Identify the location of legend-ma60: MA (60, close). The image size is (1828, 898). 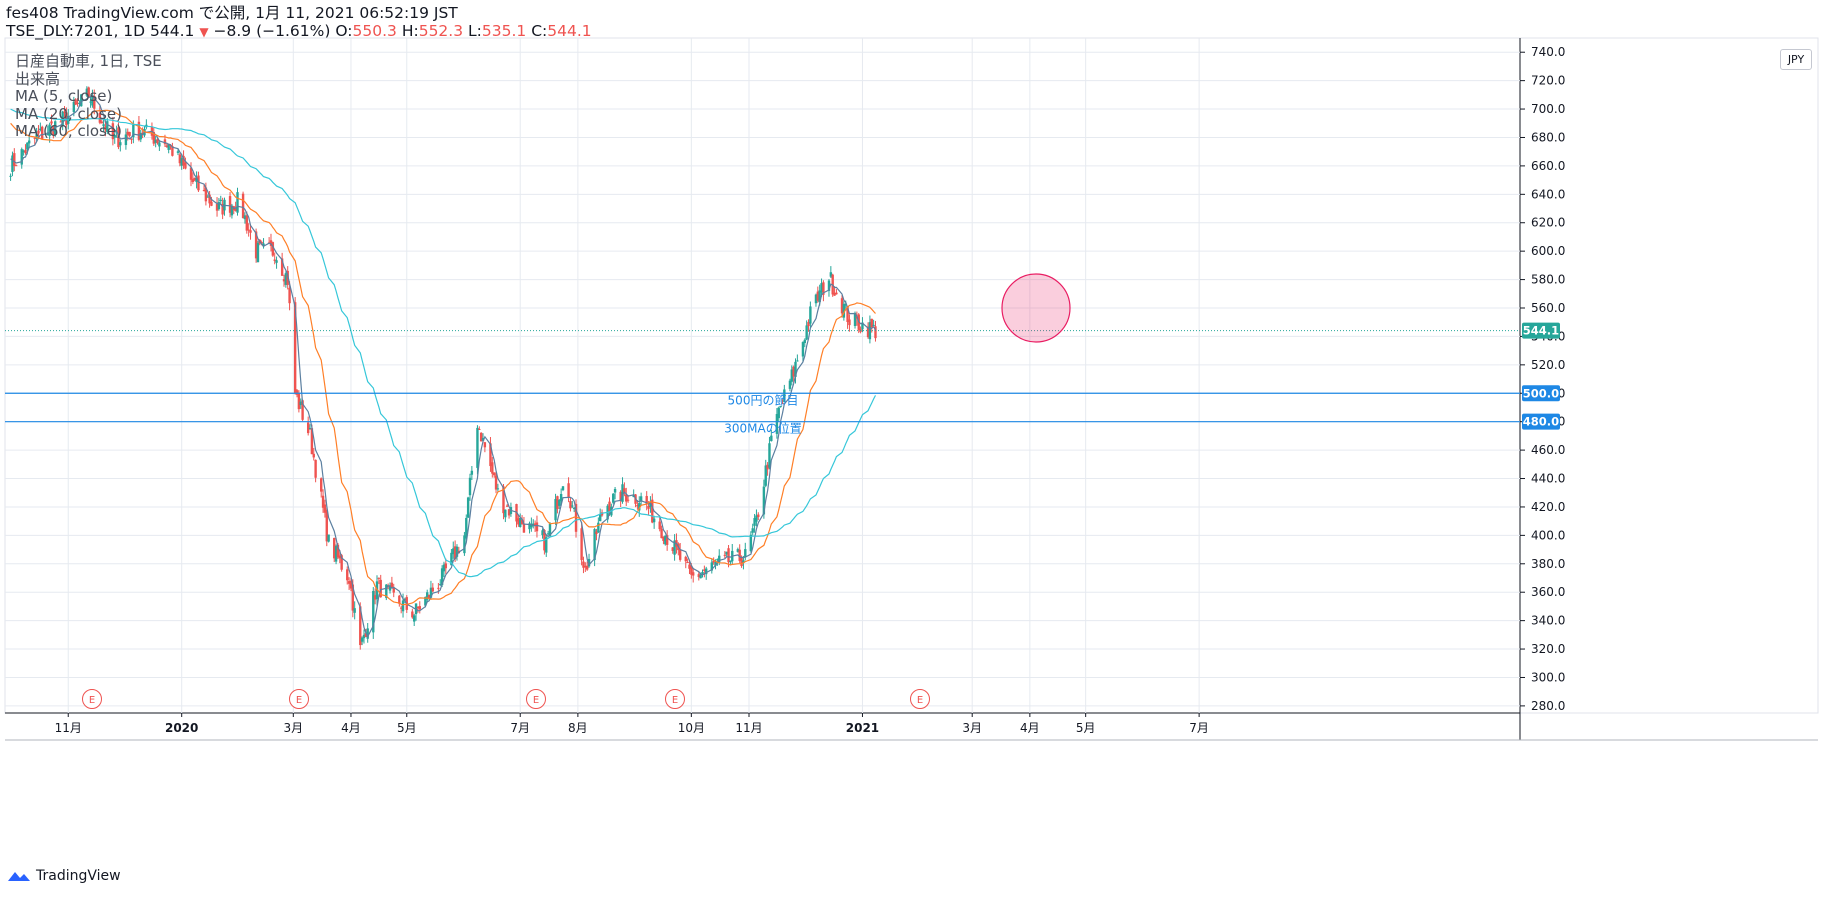
(68, 131).